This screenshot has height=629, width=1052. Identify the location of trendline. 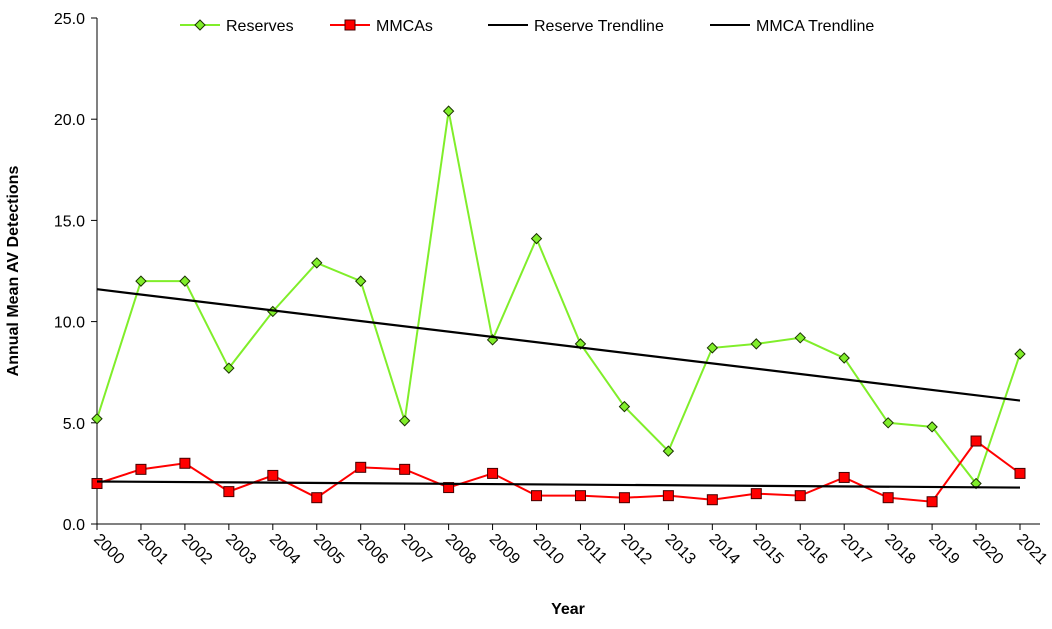
(558, 484).